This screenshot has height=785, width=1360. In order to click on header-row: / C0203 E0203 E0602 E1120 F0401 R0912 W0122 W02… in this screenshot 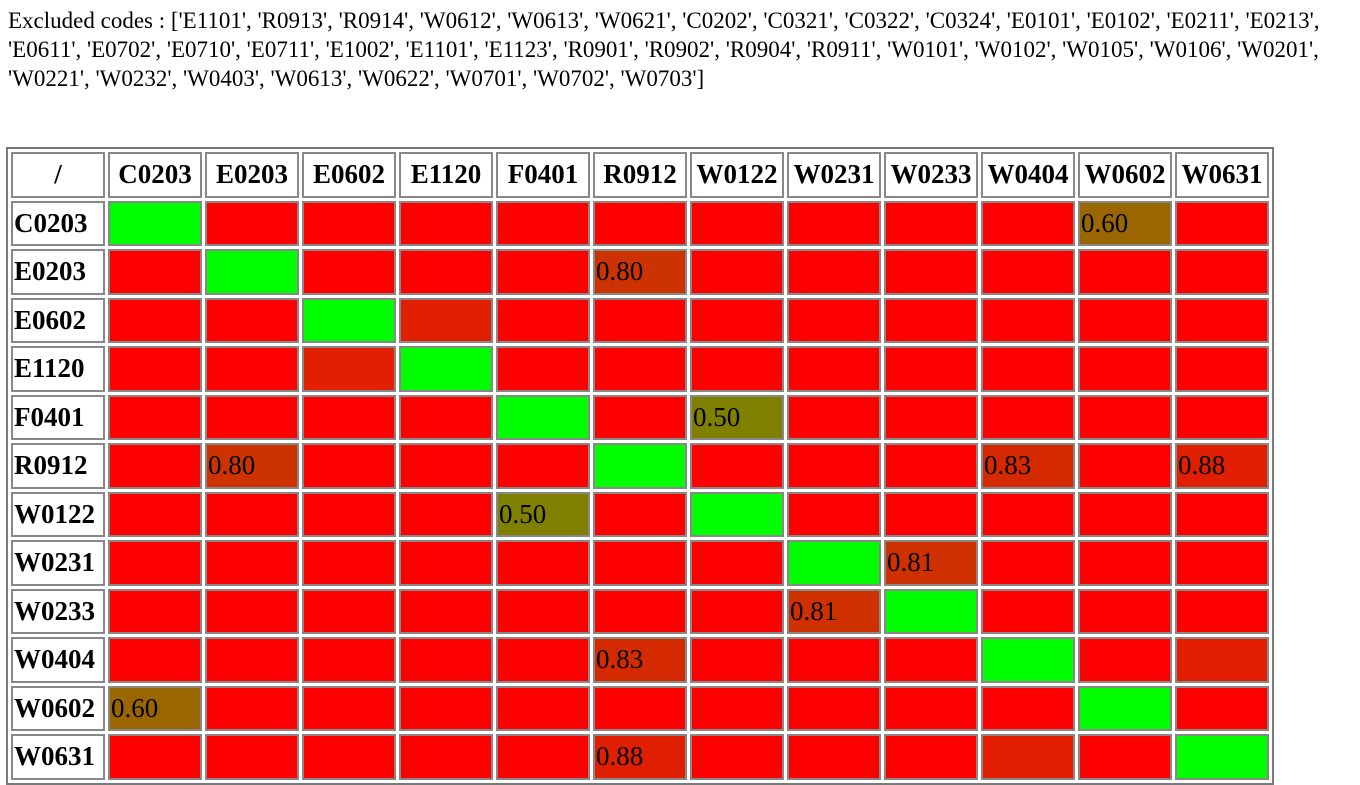, I will do `click(640, 175)`.